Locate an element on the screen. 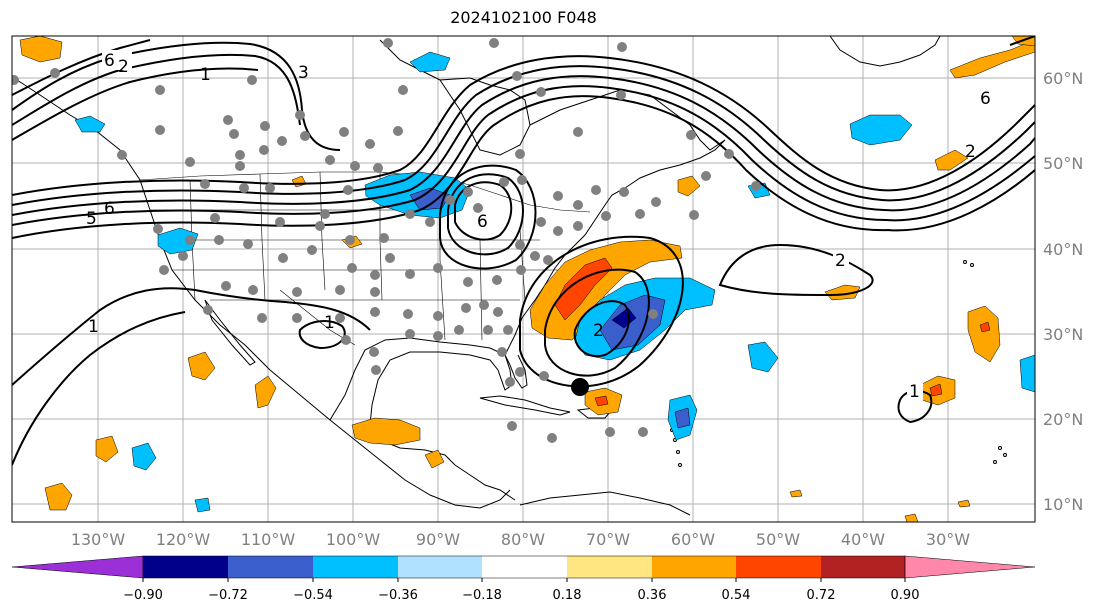 This screenshot has height=615, width=1105. lat-label: 40°N is located at coordinates (1063, 249).